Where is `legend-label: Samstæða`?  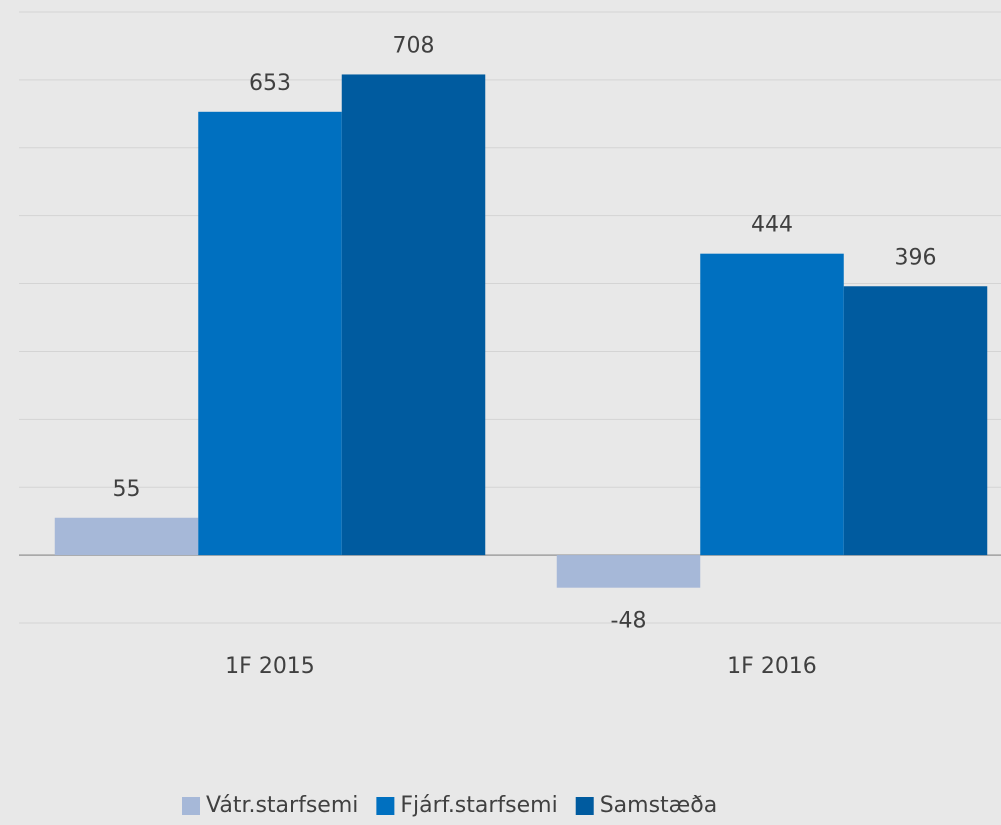
legend-label: Samstæða is located at coordinates (659, 805).